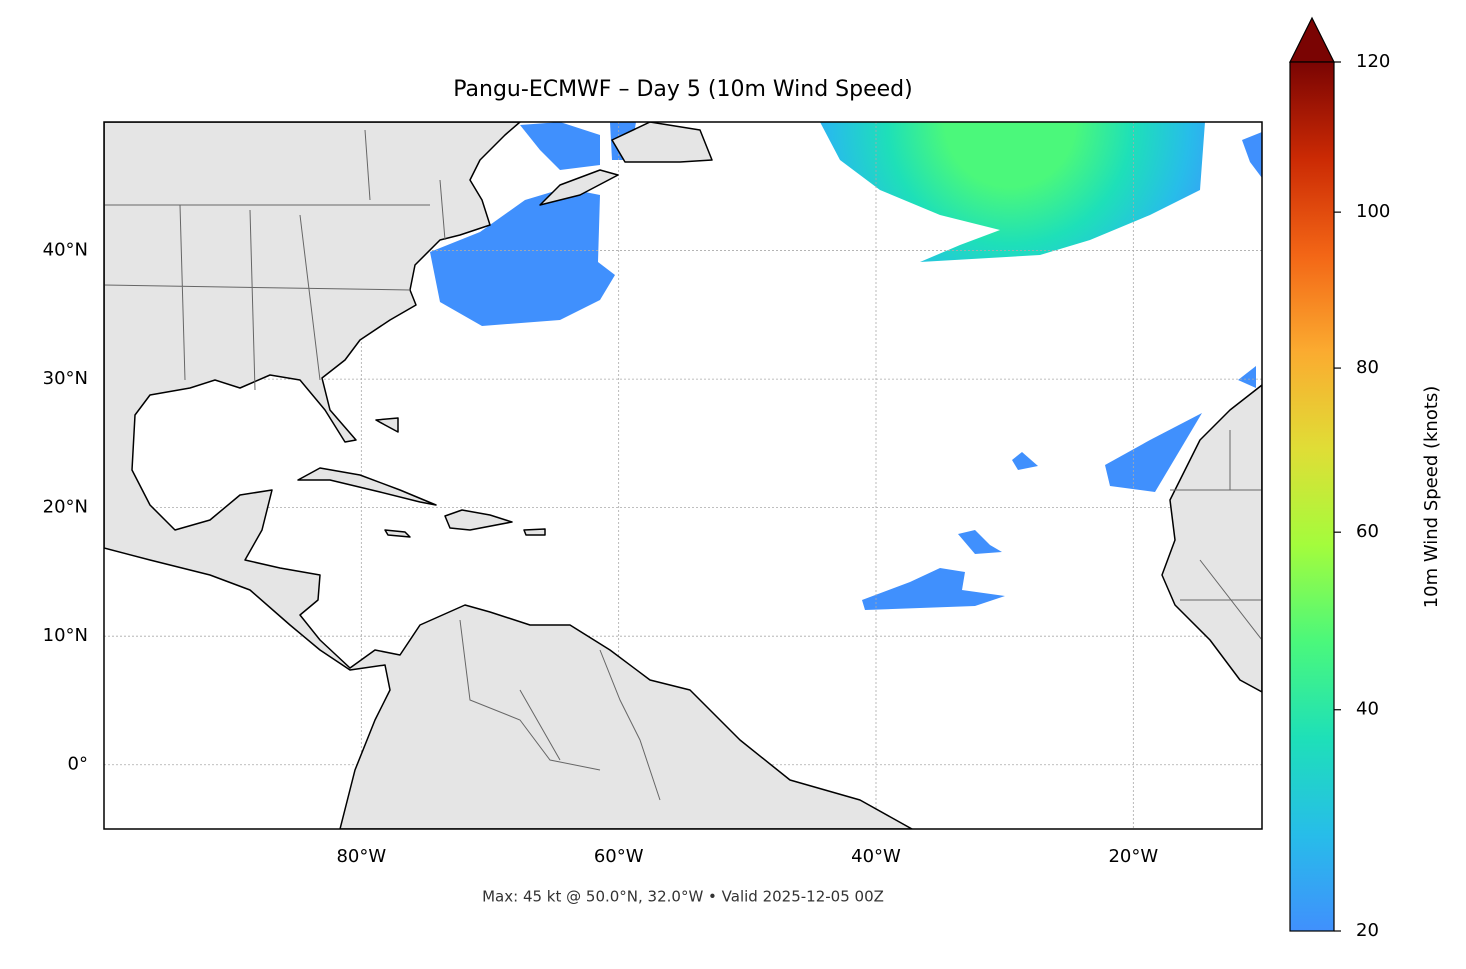 This screenshot has height=969, width=1466. What do you see at coordinates (1367, 531) in the screenshot?
I see `colorbar-tick-label: 60` at bounding box center [1367, 531].